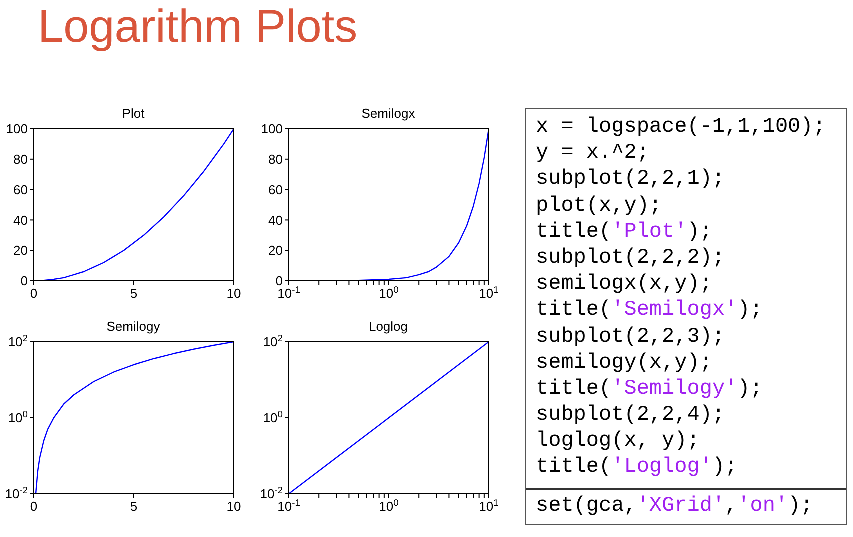 The image size is (853, 537). Describe the element at coordinates (631, 416) in the screenshot. I see `text: subplot(2,2,4);` at that location.